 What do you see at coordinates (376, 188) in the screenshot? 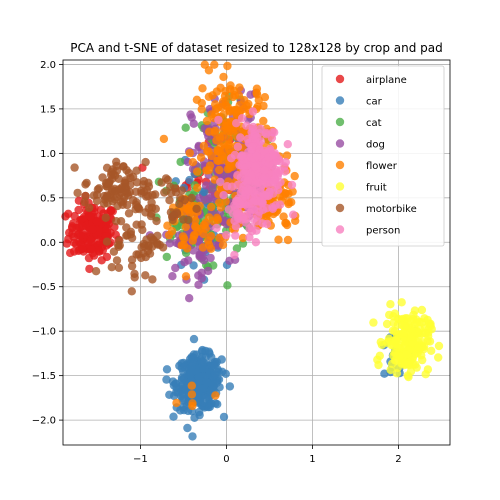
I see `legend-label-fruit: fruit` at bounding box center [376, 188].